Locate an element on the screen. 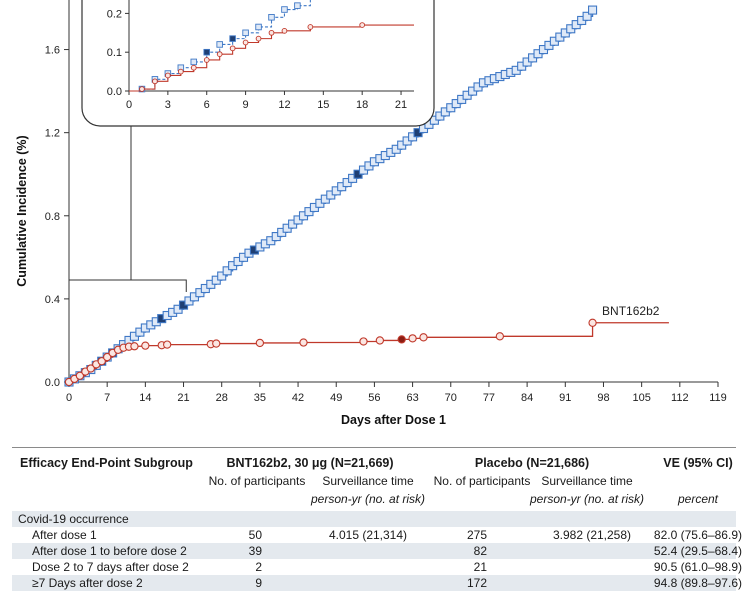 The height and width of the screenshot is (600, 751). inset-y-tick-label: 0.2 is located at coordinates (114, 14).